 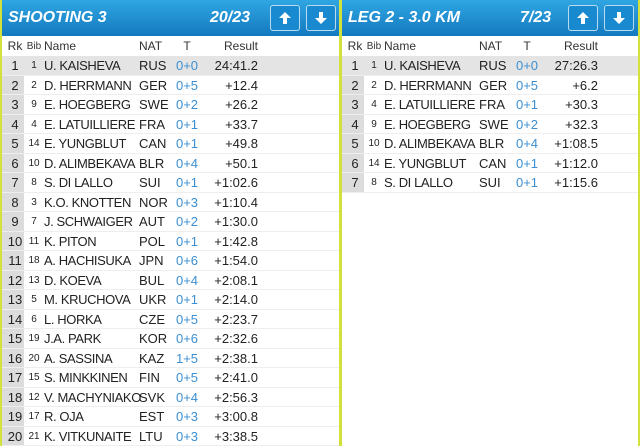 I want to click on result: +1:12.0, so click(x=576, y=163).